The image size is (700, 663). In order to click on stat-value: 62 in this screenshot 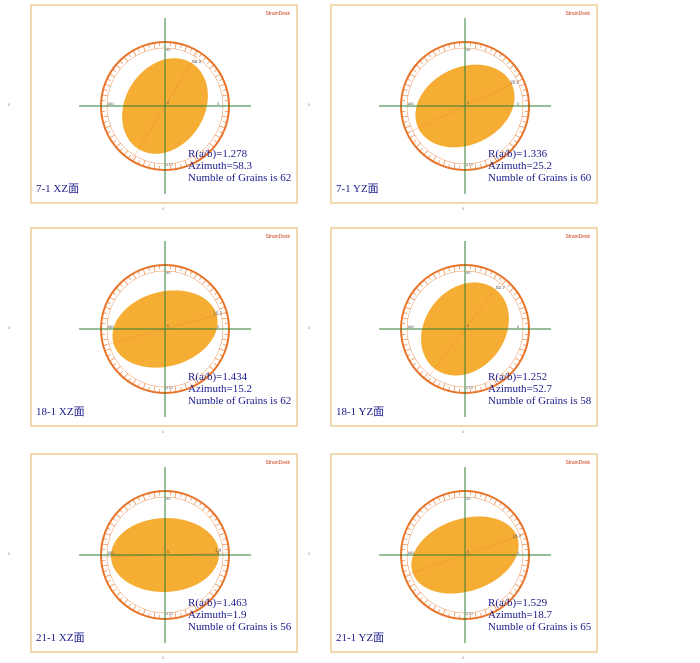, I will do `click(286, 178)`.